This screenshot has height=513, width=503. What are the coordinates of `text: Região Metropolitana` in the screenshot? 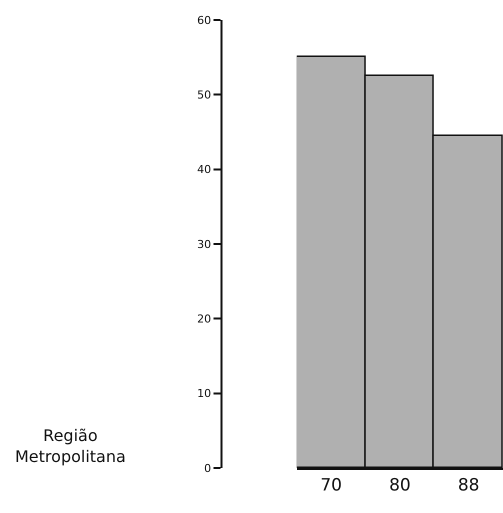 It's located at (70, 446).